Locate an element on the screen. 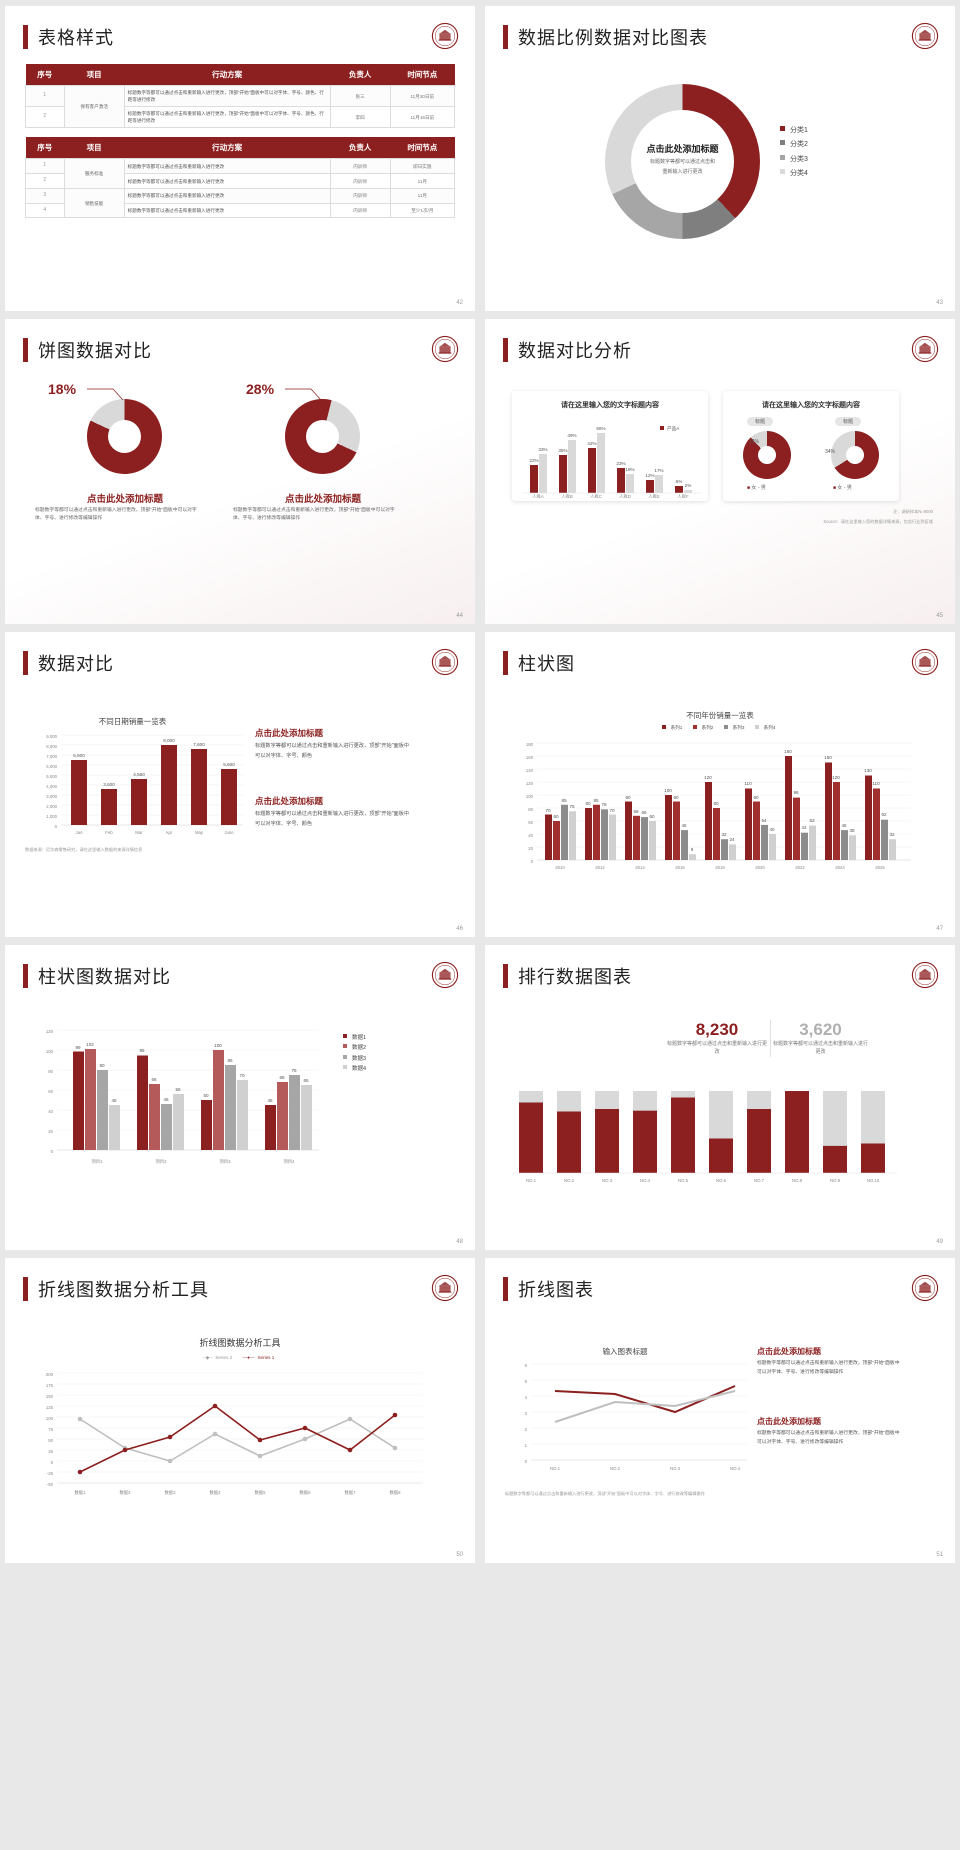 Image resolution: width=960 pixels, height=1850 pixels. gridlines is located at coordinates (152, 775).